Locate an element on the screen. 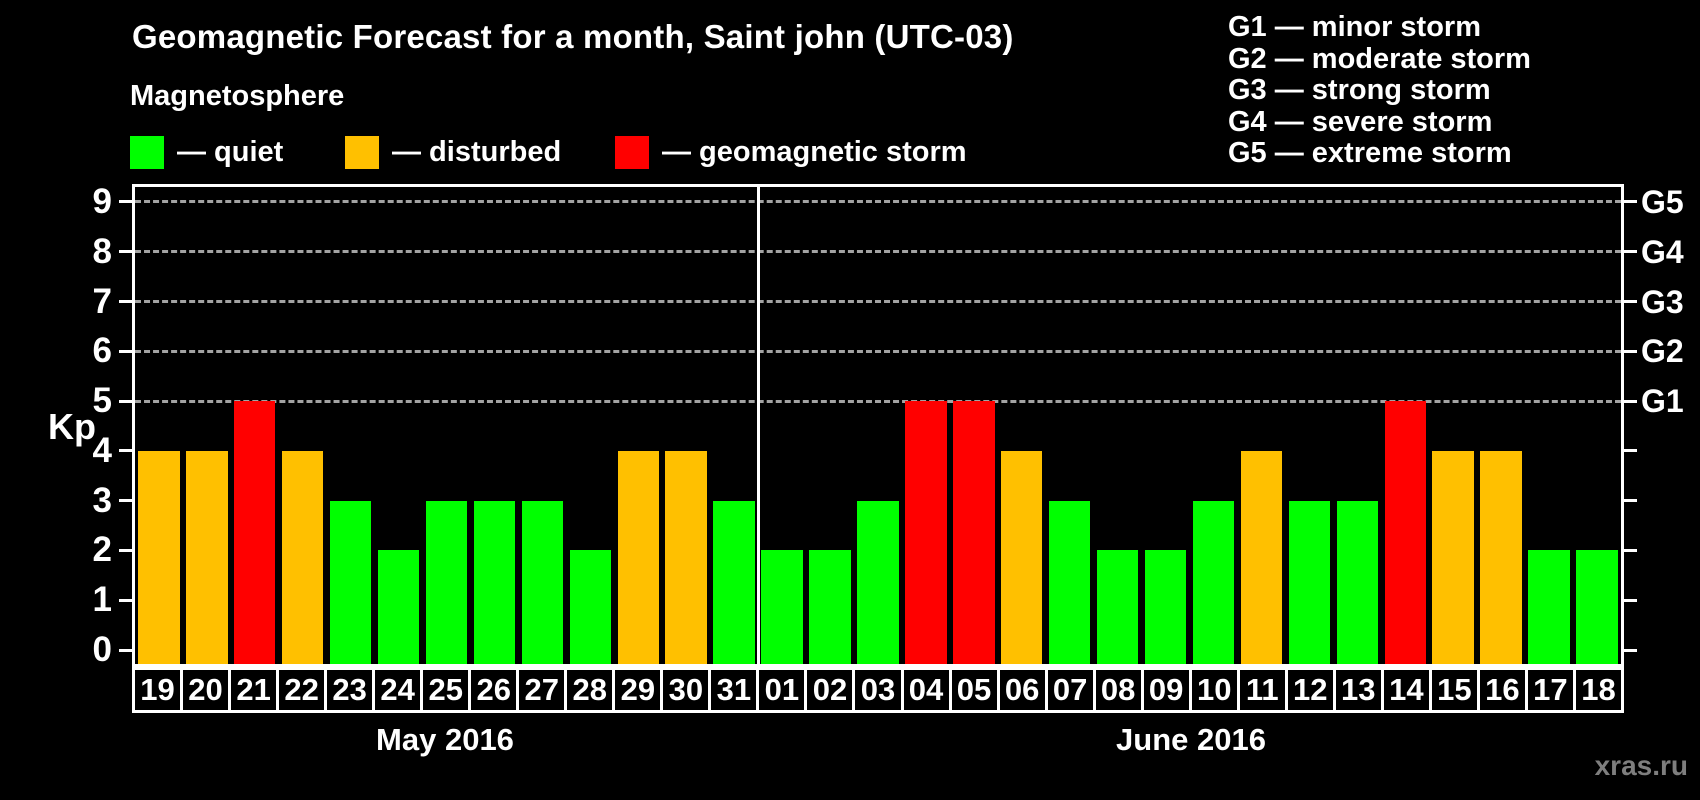 Image resolution: width=1700 pixels, height=800 pixels. disturbed-color-swatch-icon is located at coordinates (362, 152).